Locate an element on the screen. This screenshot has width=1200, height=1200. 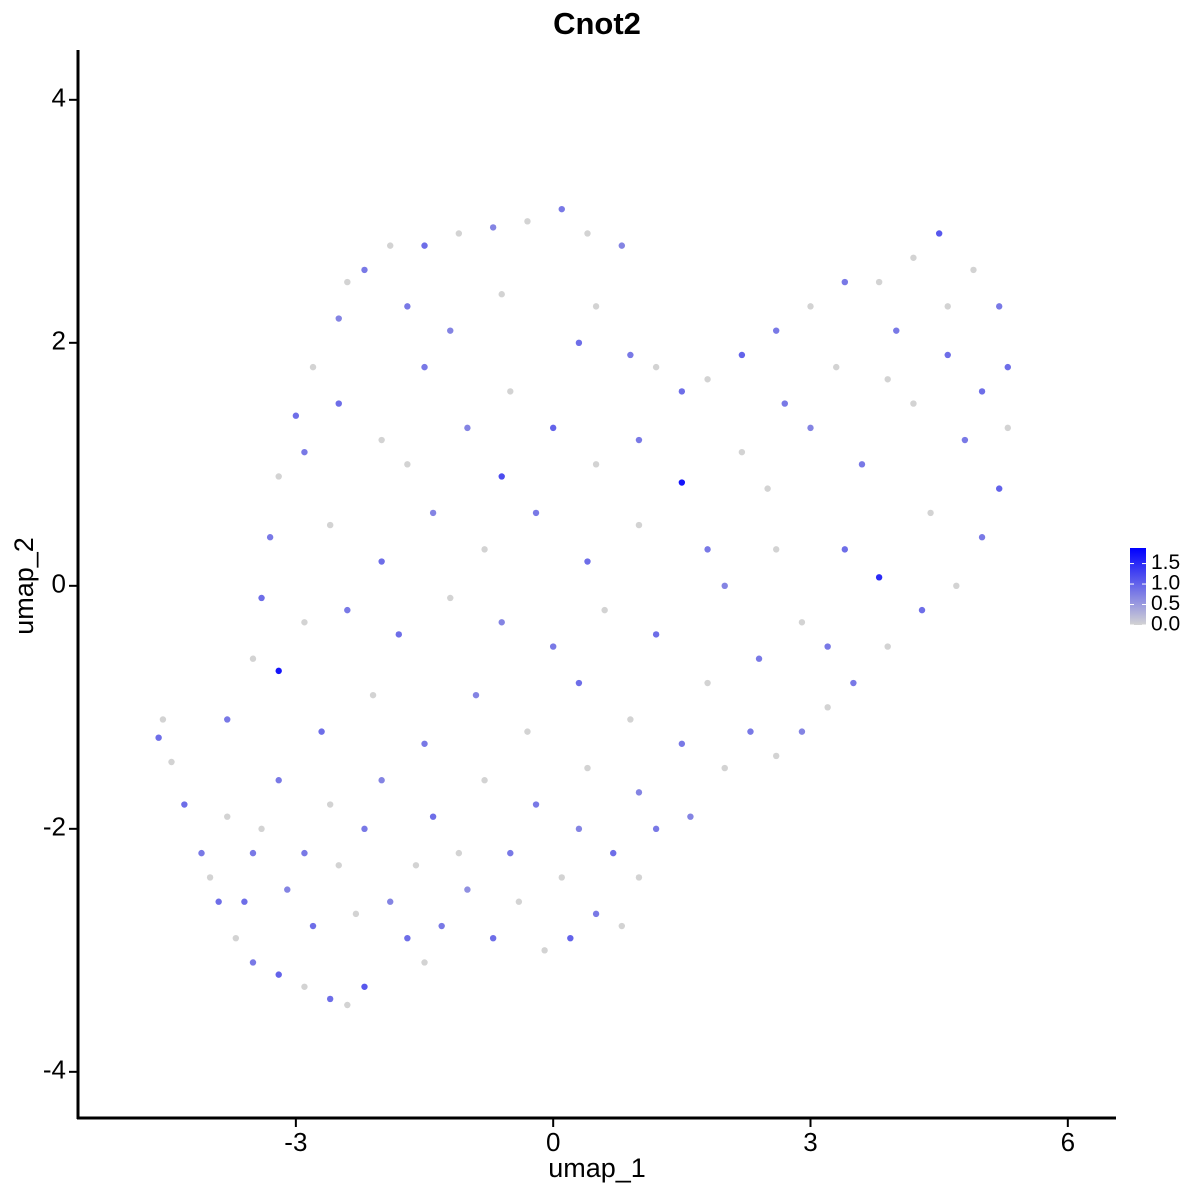
x-tick-label: -3 is located at coordinates (295, 1142).